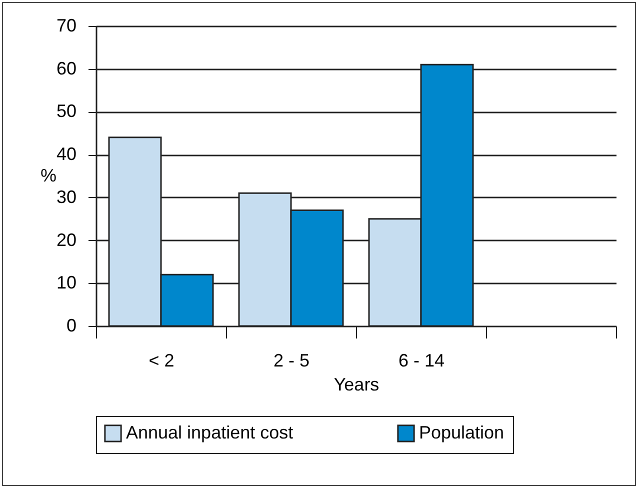  I want to click on y-tick-label: 50, so click(66, 111).